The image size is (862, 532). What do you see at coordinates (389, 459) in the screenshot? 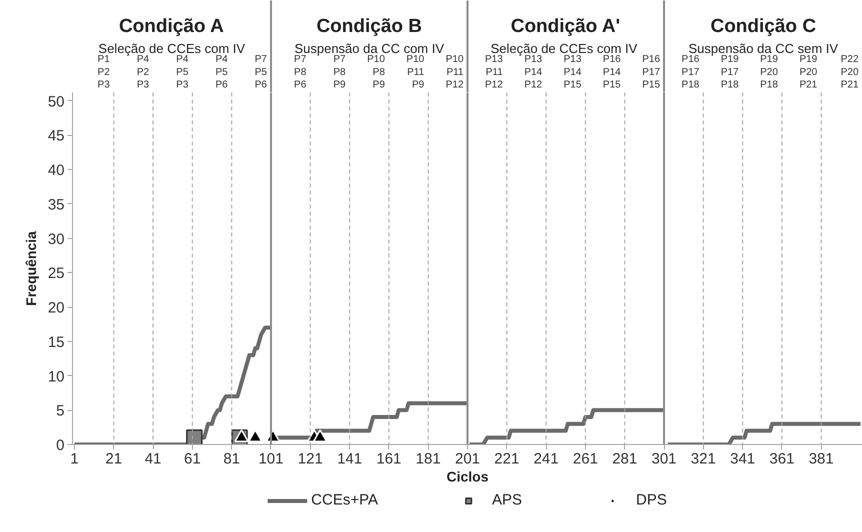
I see `x-tick-label: 161` at bounding box center [389, 459].